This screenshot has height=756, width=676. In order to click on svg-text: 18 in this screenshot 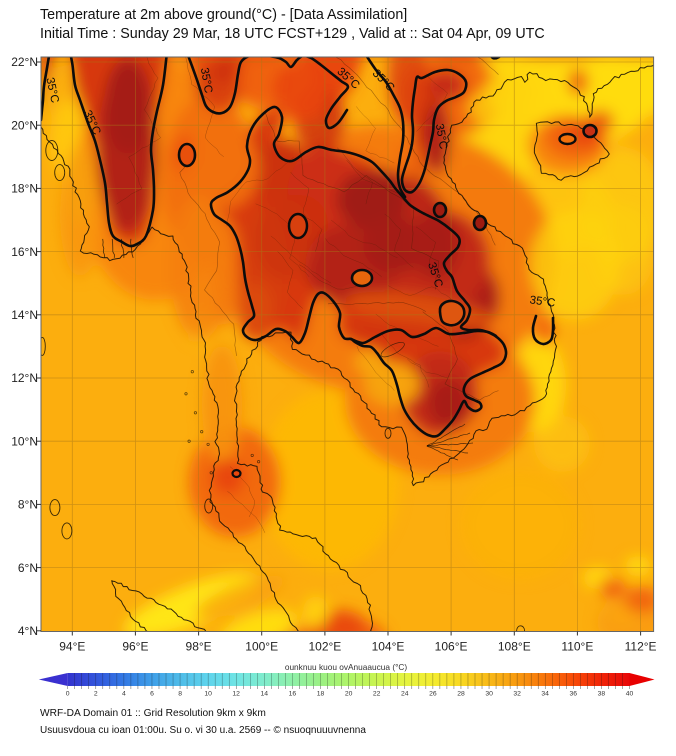, I will do `click(321, 694)`.